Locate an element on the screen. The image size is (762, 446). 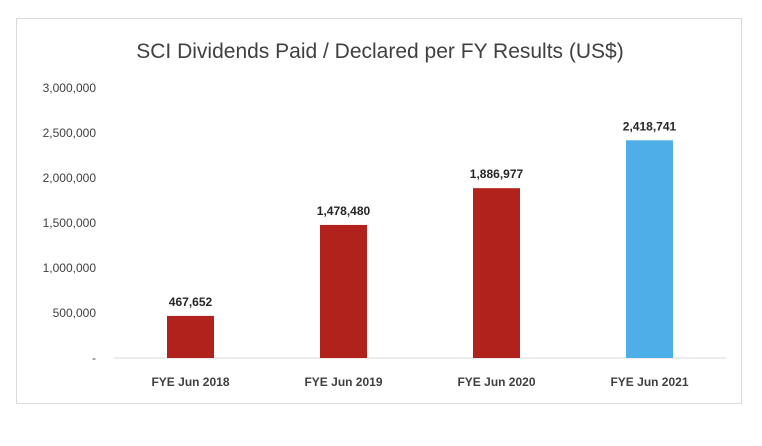
y-tick-label: 2,500,000 is located at coordinates (70, 133).